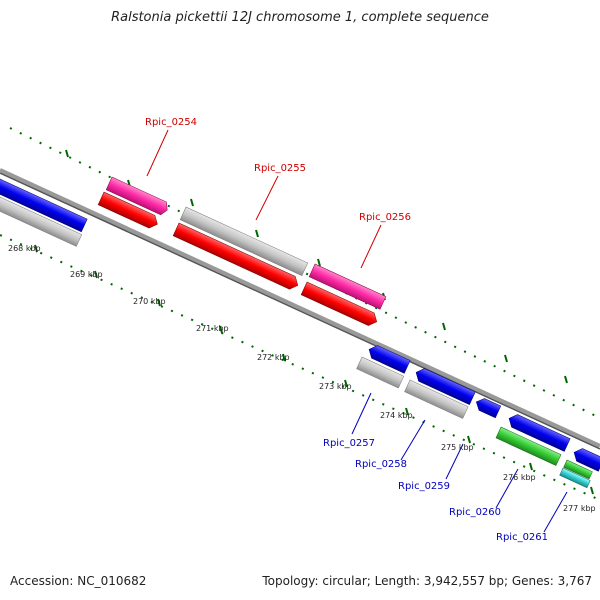  I want to click on top-label-leaders, so click(264, 199).